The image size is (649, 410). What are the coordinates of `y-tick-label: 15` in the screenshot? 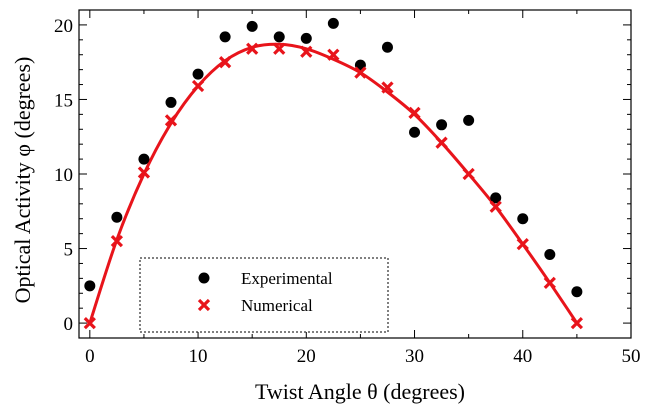 It's located at (63, 100).